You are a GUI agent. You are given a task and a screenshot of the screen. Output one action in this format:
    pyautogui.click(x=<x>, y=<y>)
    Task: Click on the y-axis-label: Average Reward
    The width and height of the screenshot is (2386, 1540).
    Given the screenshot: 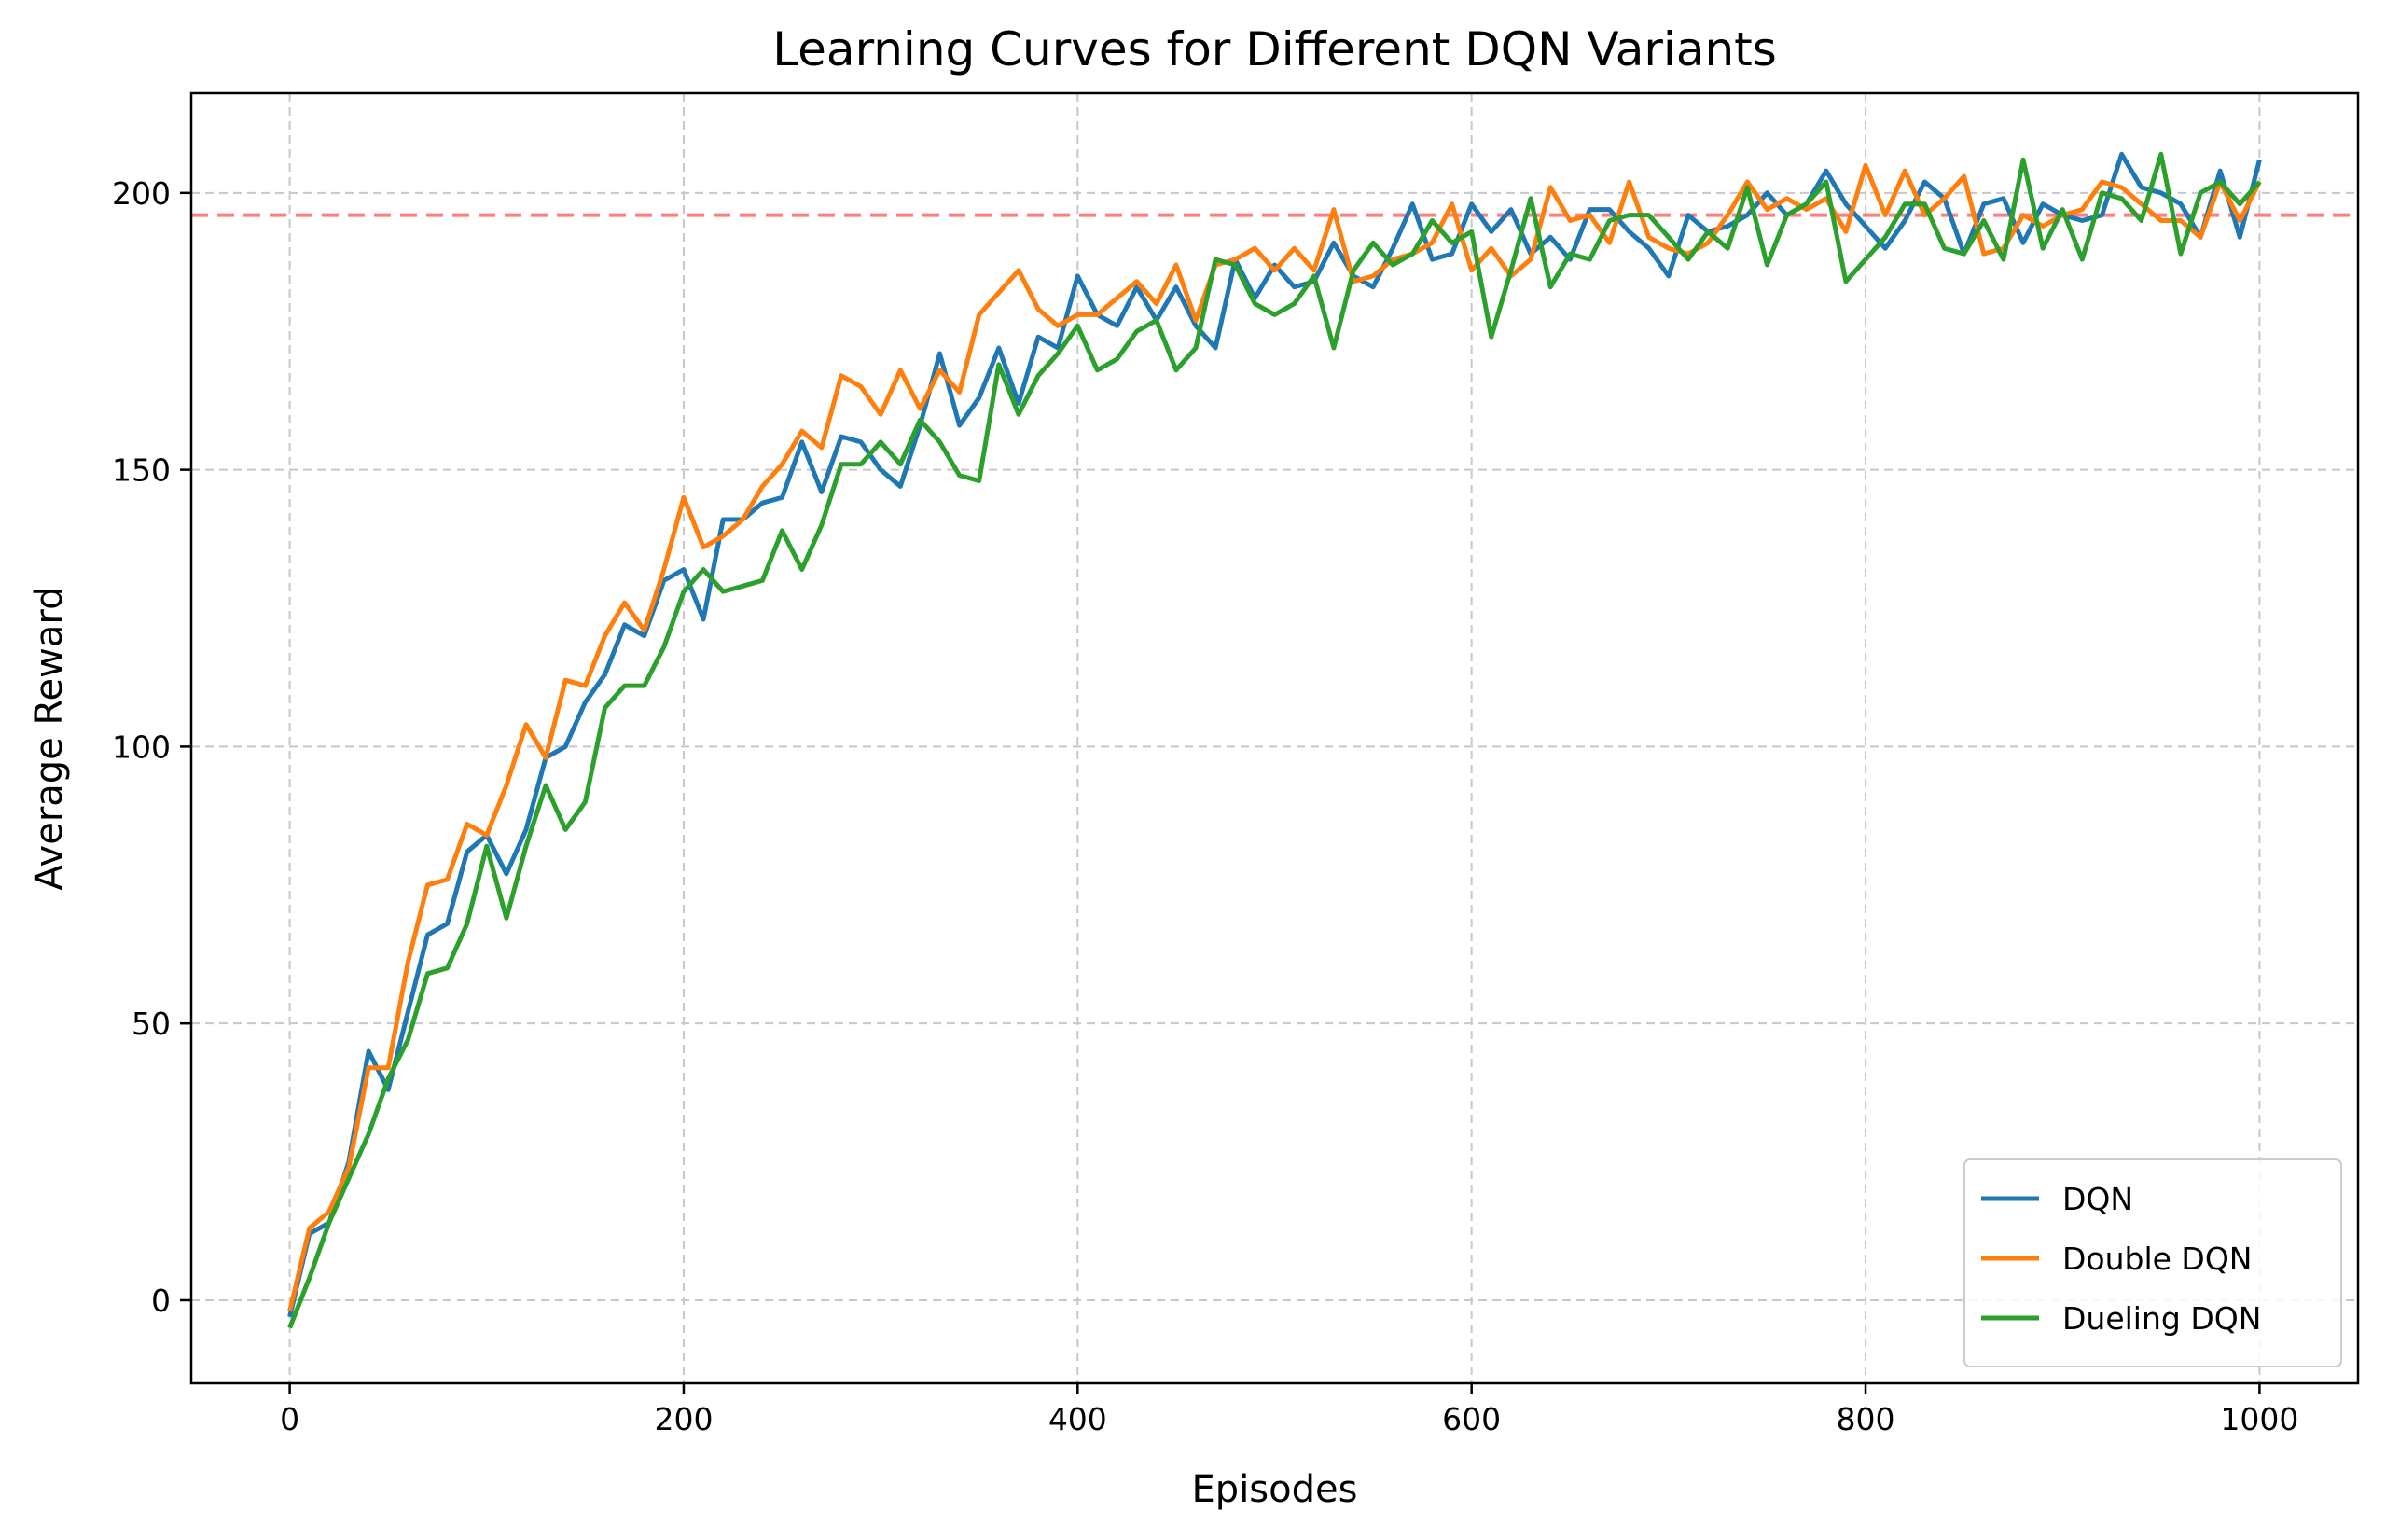 What is the action you would take?
    pyautogui.click(x=49, y=739)
    